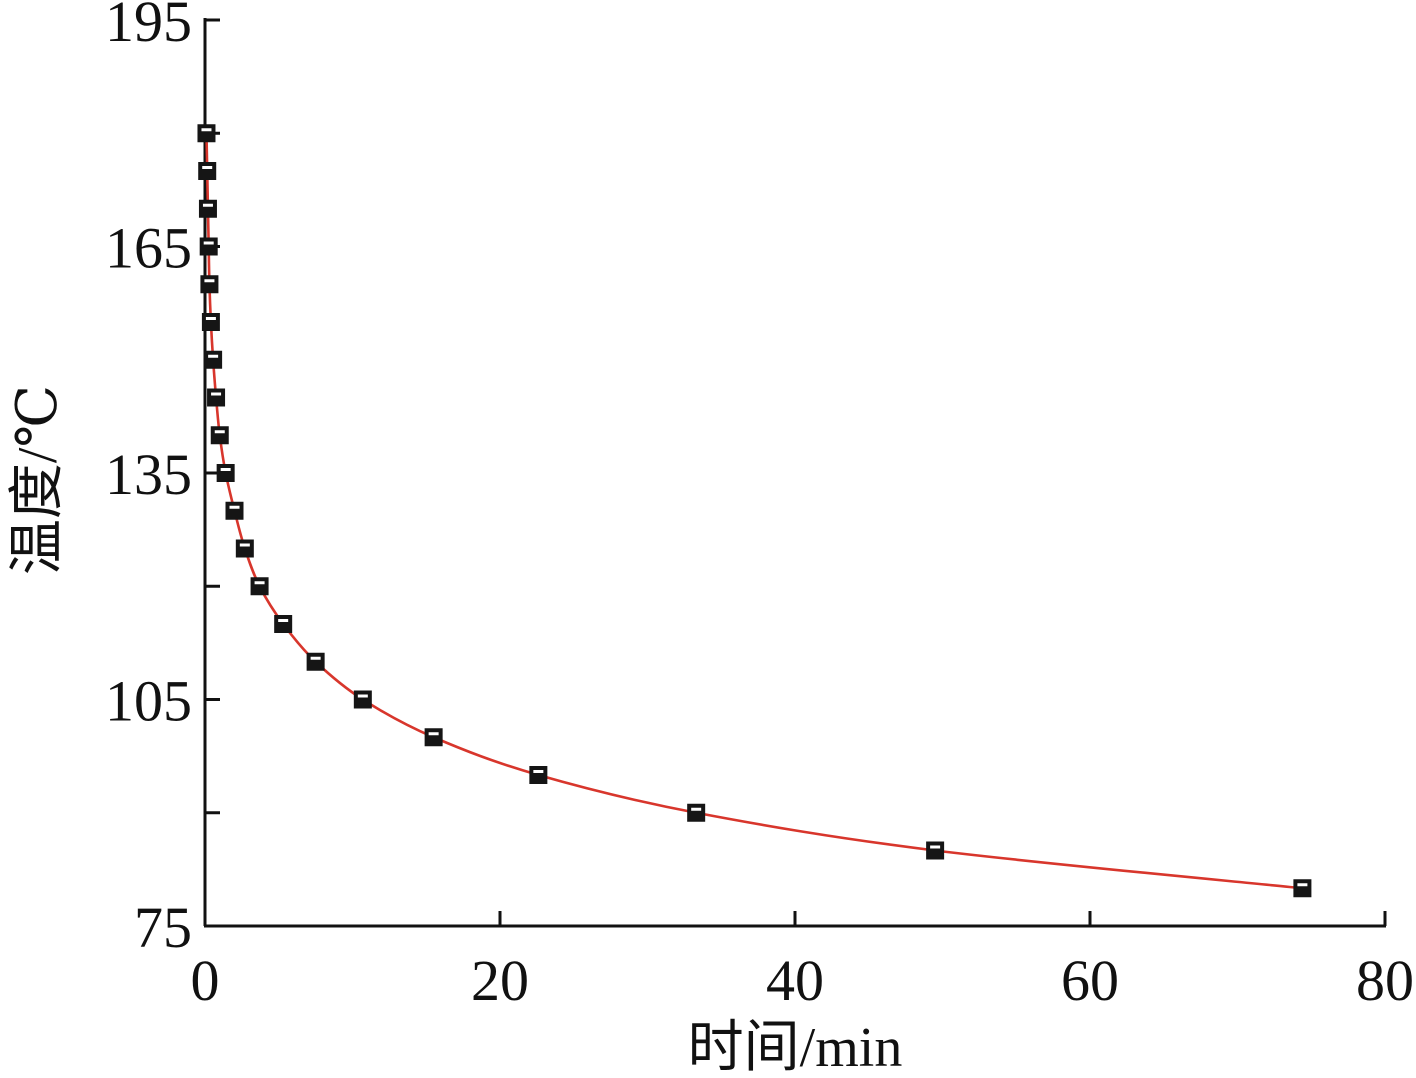 The height and width of the screenshot is (1078, 1416). I want to click on y-tick-label: 135, so click(148, 474).